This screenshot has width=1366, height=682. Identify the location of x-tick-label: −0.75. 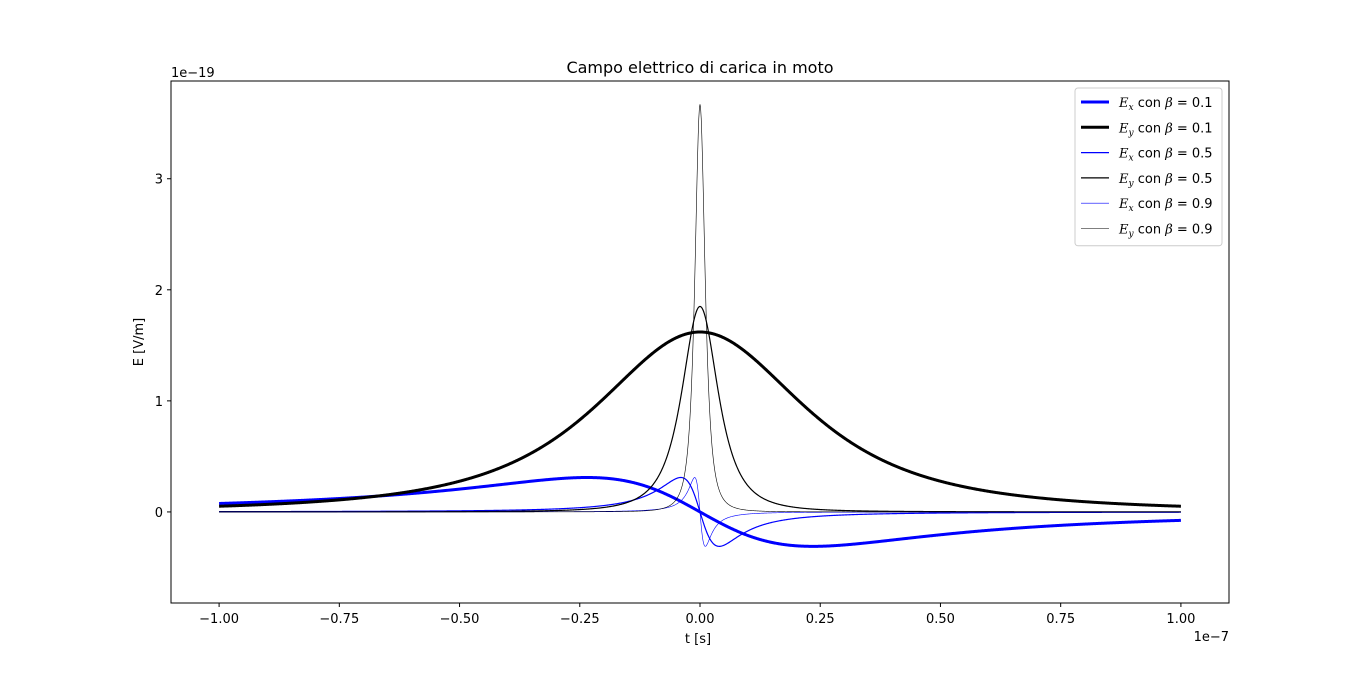
(339, 619).